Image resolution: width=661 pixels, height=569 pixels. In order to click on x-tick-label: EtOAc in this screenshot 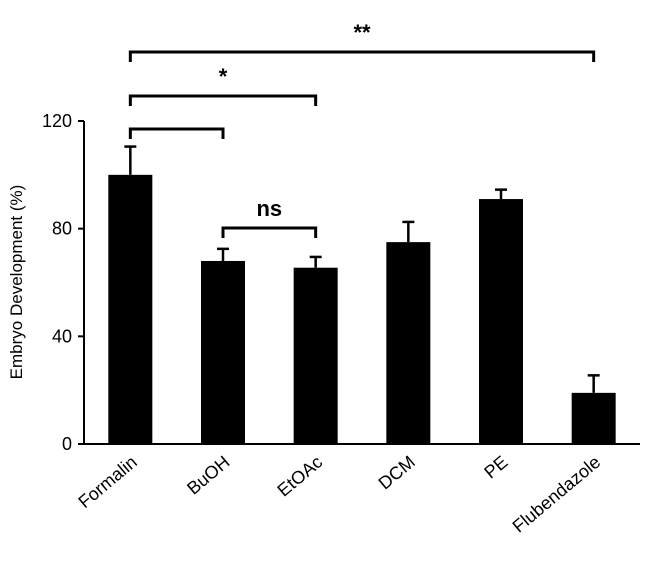, I will do `click(300, 476)`.